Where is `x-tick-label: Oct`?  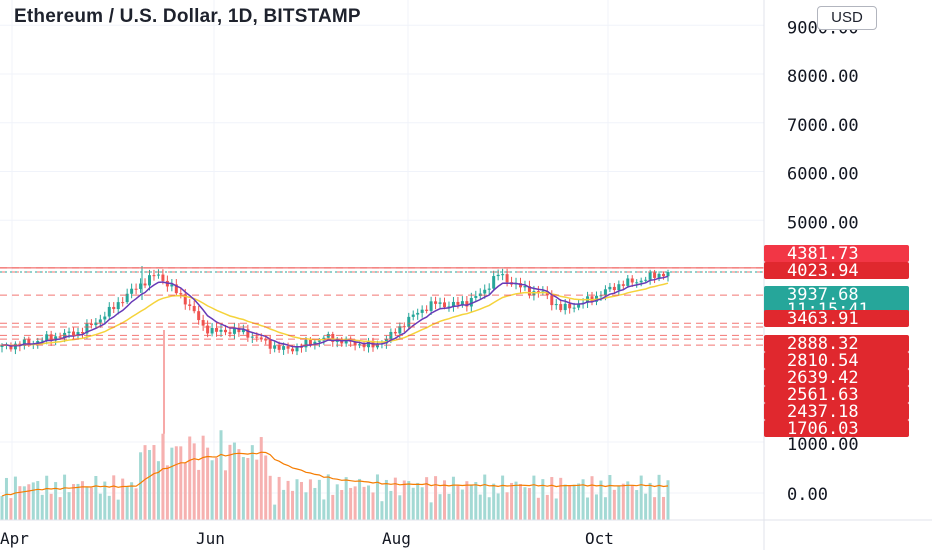 x-tick-label: Oct is located at coordinates (599, 538).